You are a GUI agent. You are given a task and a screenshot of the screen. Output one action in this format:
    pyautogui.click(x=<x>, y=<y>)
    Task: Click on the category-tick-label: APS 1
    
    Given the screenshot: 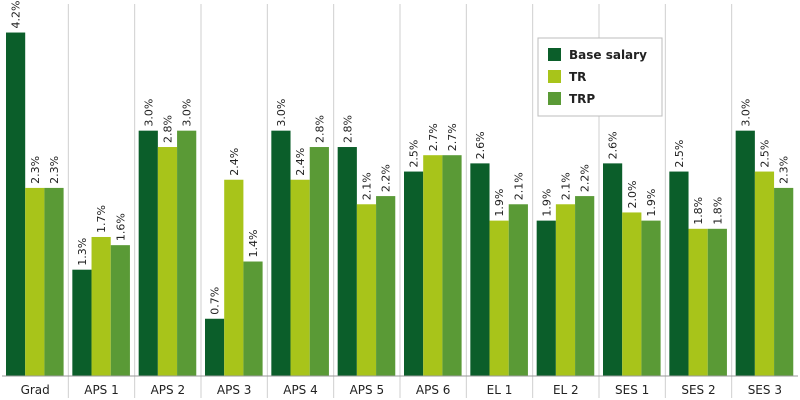 What is the action you would take?
    pyautogui.click(x=101, y=390)
    